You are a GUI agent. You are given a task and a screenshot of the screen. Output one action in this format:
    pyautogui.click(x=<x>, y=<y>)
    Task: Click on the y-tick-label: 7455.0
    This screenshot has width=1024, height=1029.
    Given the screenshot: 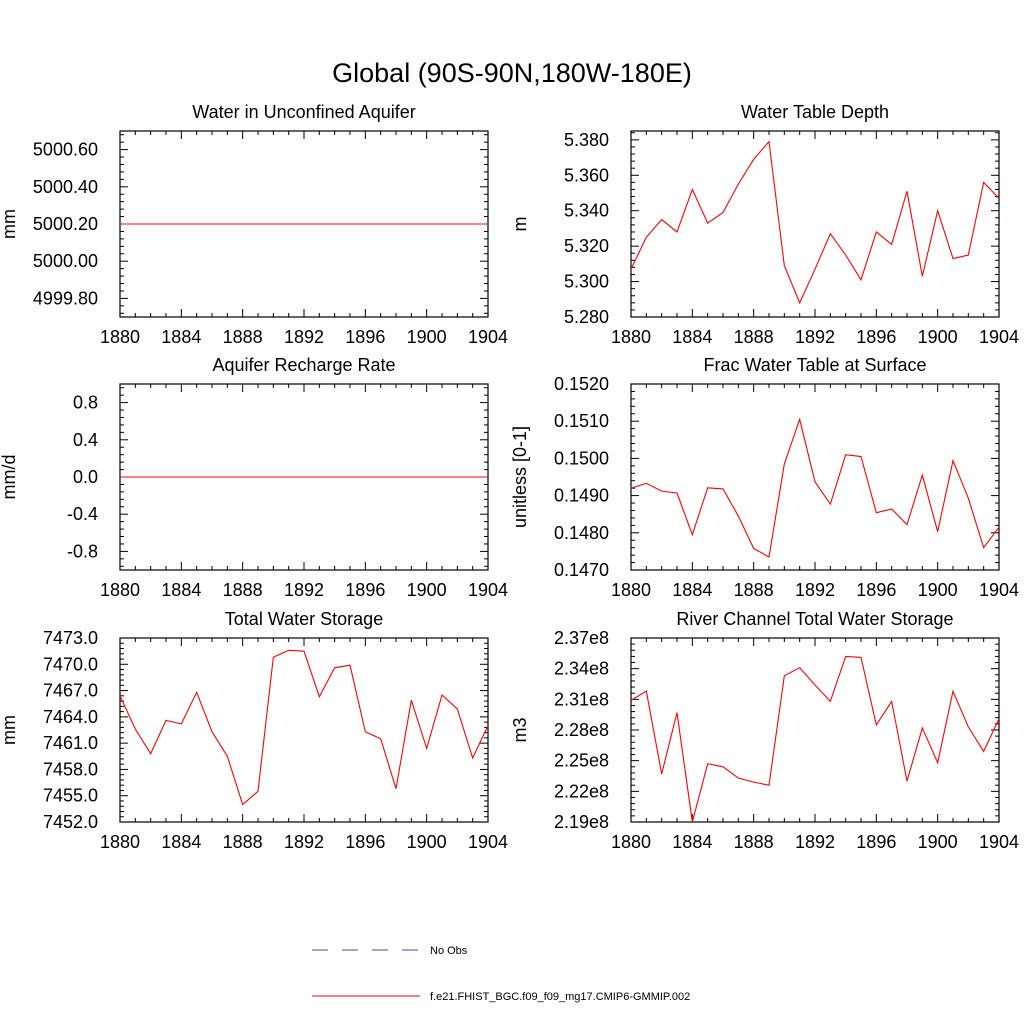 What is the action you would take?
    pyautogui.click(x=70, y=796)
    